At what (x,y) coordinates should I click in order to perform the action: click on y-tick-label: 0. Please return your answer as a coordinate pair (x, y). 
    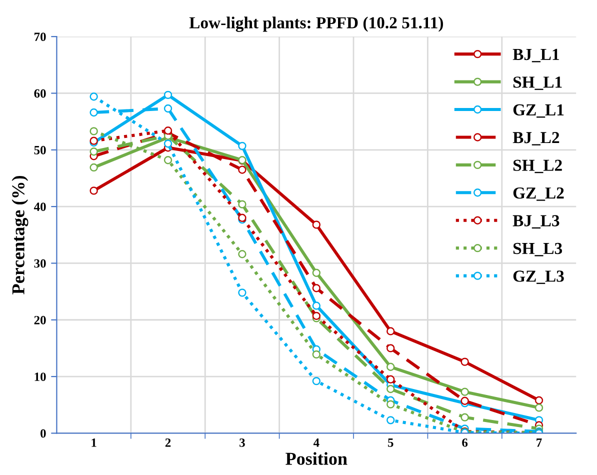
    Looking at the image, I should click on (43, 433).